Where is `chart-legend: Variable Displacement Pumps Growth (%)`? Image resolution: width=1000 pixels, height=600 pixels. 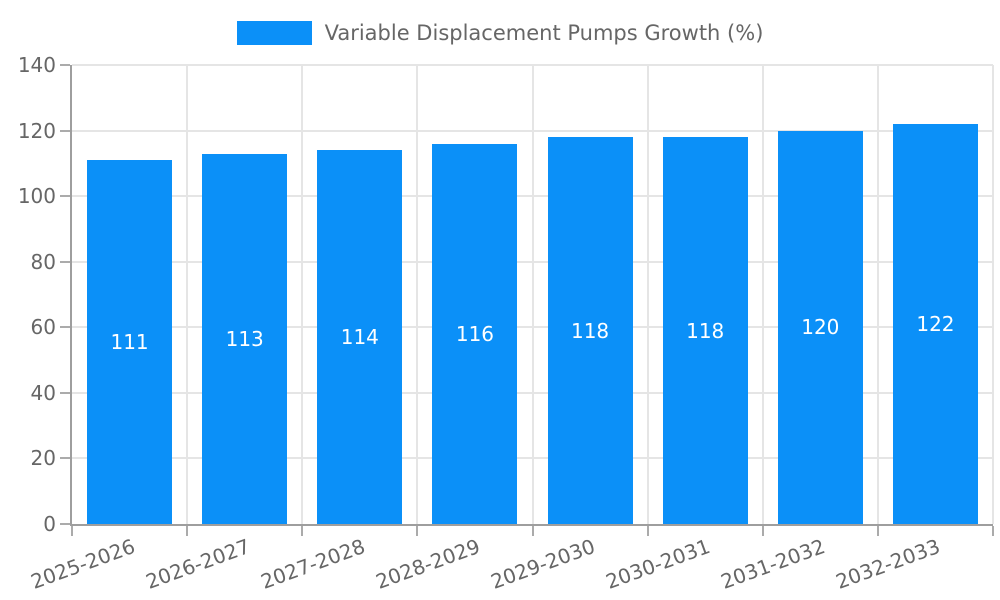 chart-legend: Variable Displacement Pumps Growth (%) is located at coordinates (500, 33).